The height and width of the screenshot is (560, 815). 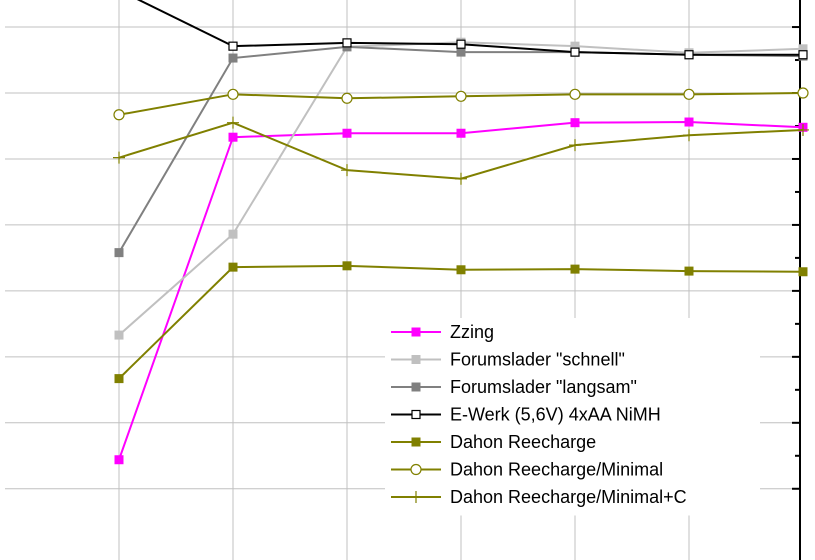 What do you see at coordinates (556, 469) in the screenshot?
I see `legend-label: Dahon Reecharge/Minimal` at bounding box center [556, 469].